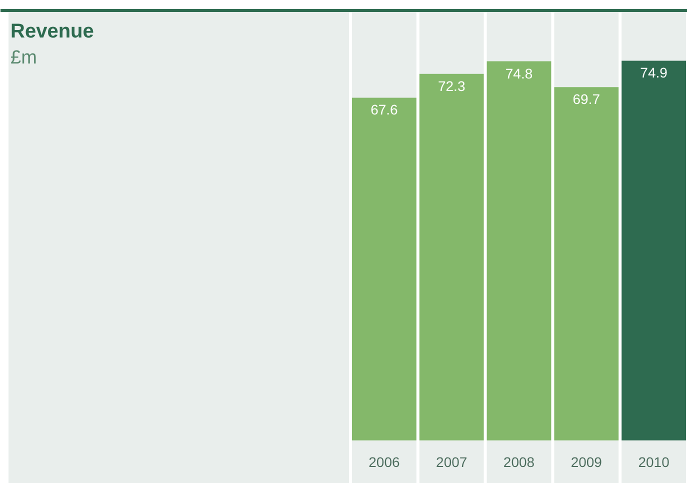 The height and width of the screenshot is (483, 687). What do you see at coordinates (384, 462) in the screenshot?
I see `x-tick-label: 2006` at bounding box center [384, 462].